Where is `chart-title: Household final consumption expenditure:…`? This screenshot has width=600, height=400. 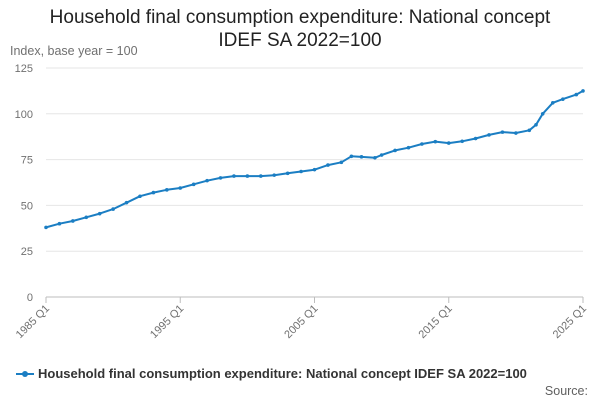
chart-title: Household final consumption expenditure:… is located at coordinates (300, 29).